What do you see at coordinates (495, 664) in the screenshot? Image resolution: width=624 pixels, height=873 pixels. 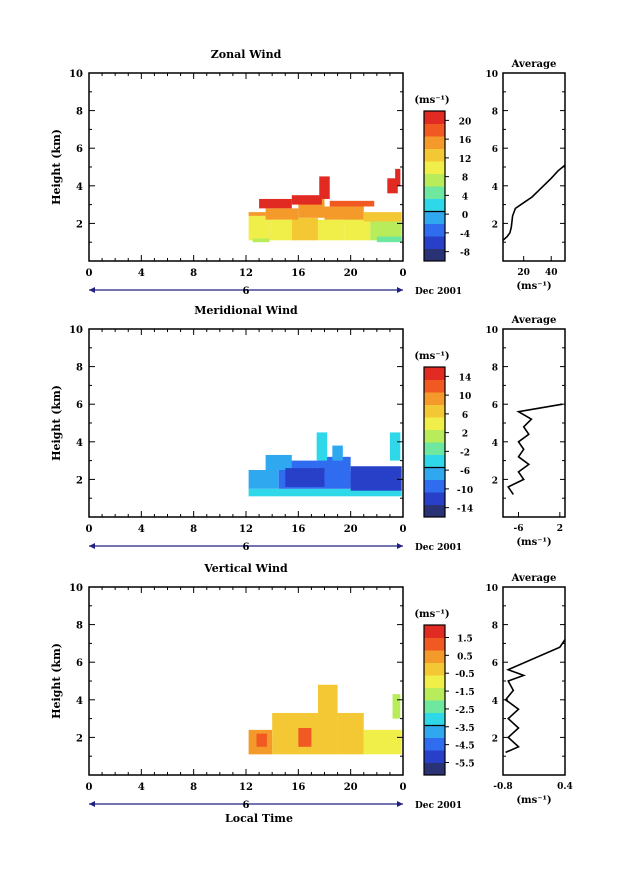 I see `profile-y-tick-label: 6` at bounding box center [495, 664].